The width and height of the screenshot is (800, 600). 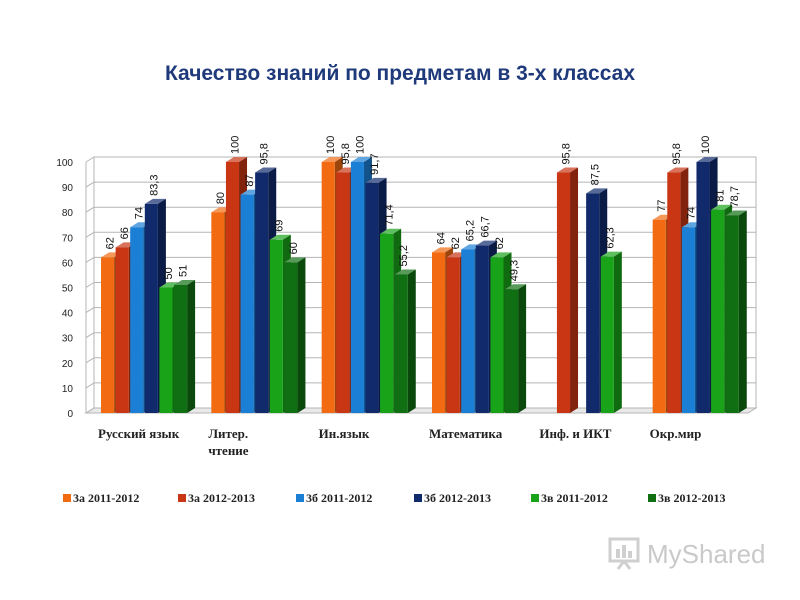 What do you see at coordinates (624, 553) in the screenshot?
I see `projector-screen-icon` at bounding box center [624, 553].